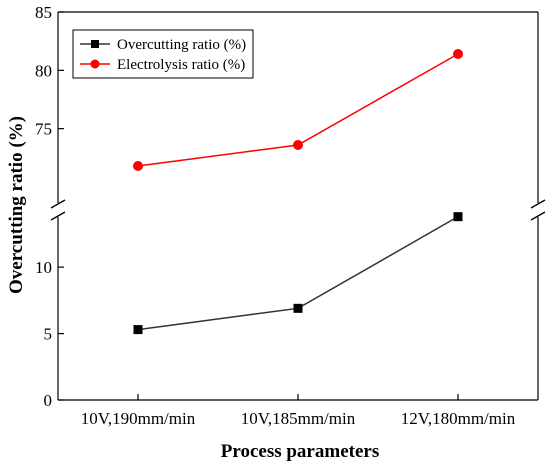 This screenshot has width=550, height=466. What do you see at coordinates (48, 400) in the screenshot?
I see `y-tick-label: 0` at bounding box center [48, 400].